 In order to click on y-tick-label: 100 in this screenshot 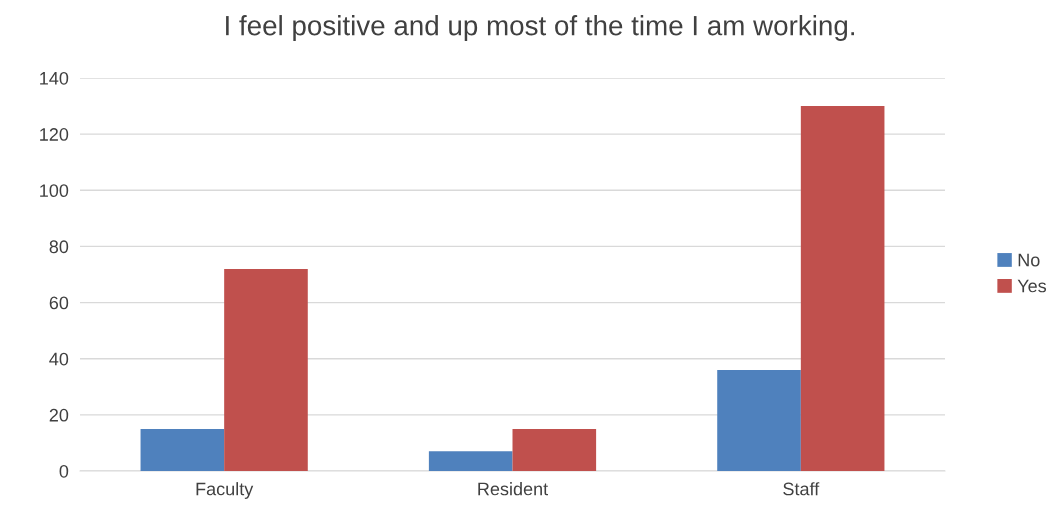, I will do `click(54, 191)`.